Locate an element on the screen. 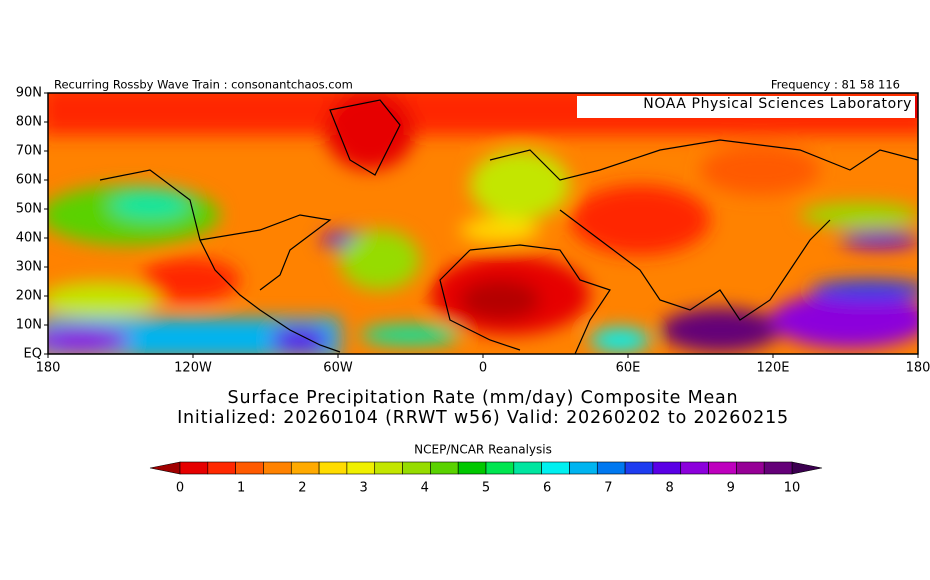 The width and height of the screenshot is (930, 580). lon-label: 60W is located at coordinates (338, 368).